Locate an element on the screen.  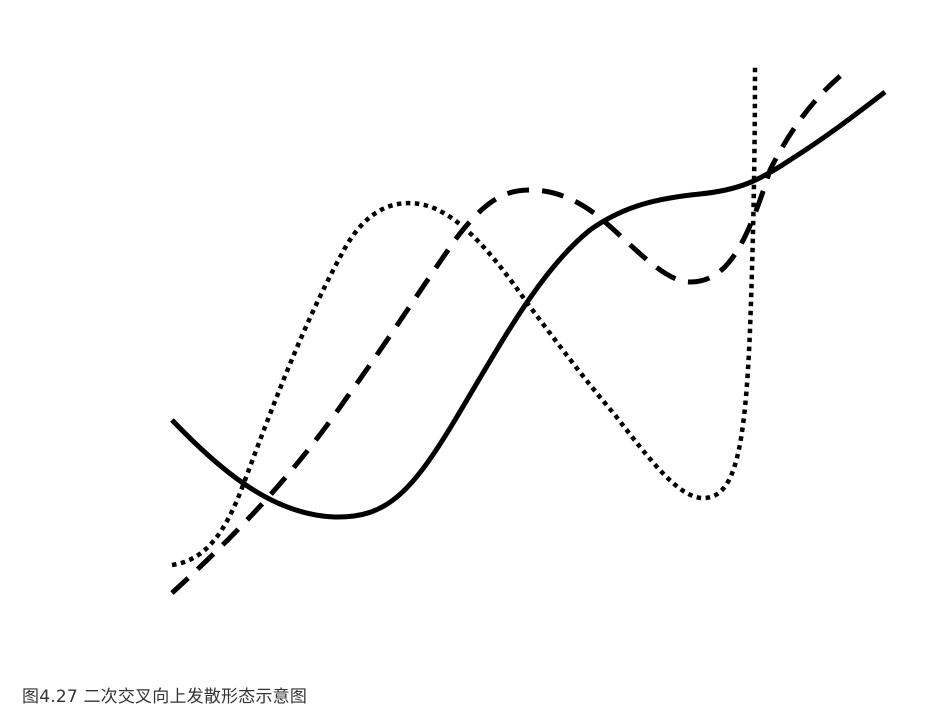
figure-caption: 图4.27 二次交叉向上发散形态示意图 is located at coordinates (165, 697).